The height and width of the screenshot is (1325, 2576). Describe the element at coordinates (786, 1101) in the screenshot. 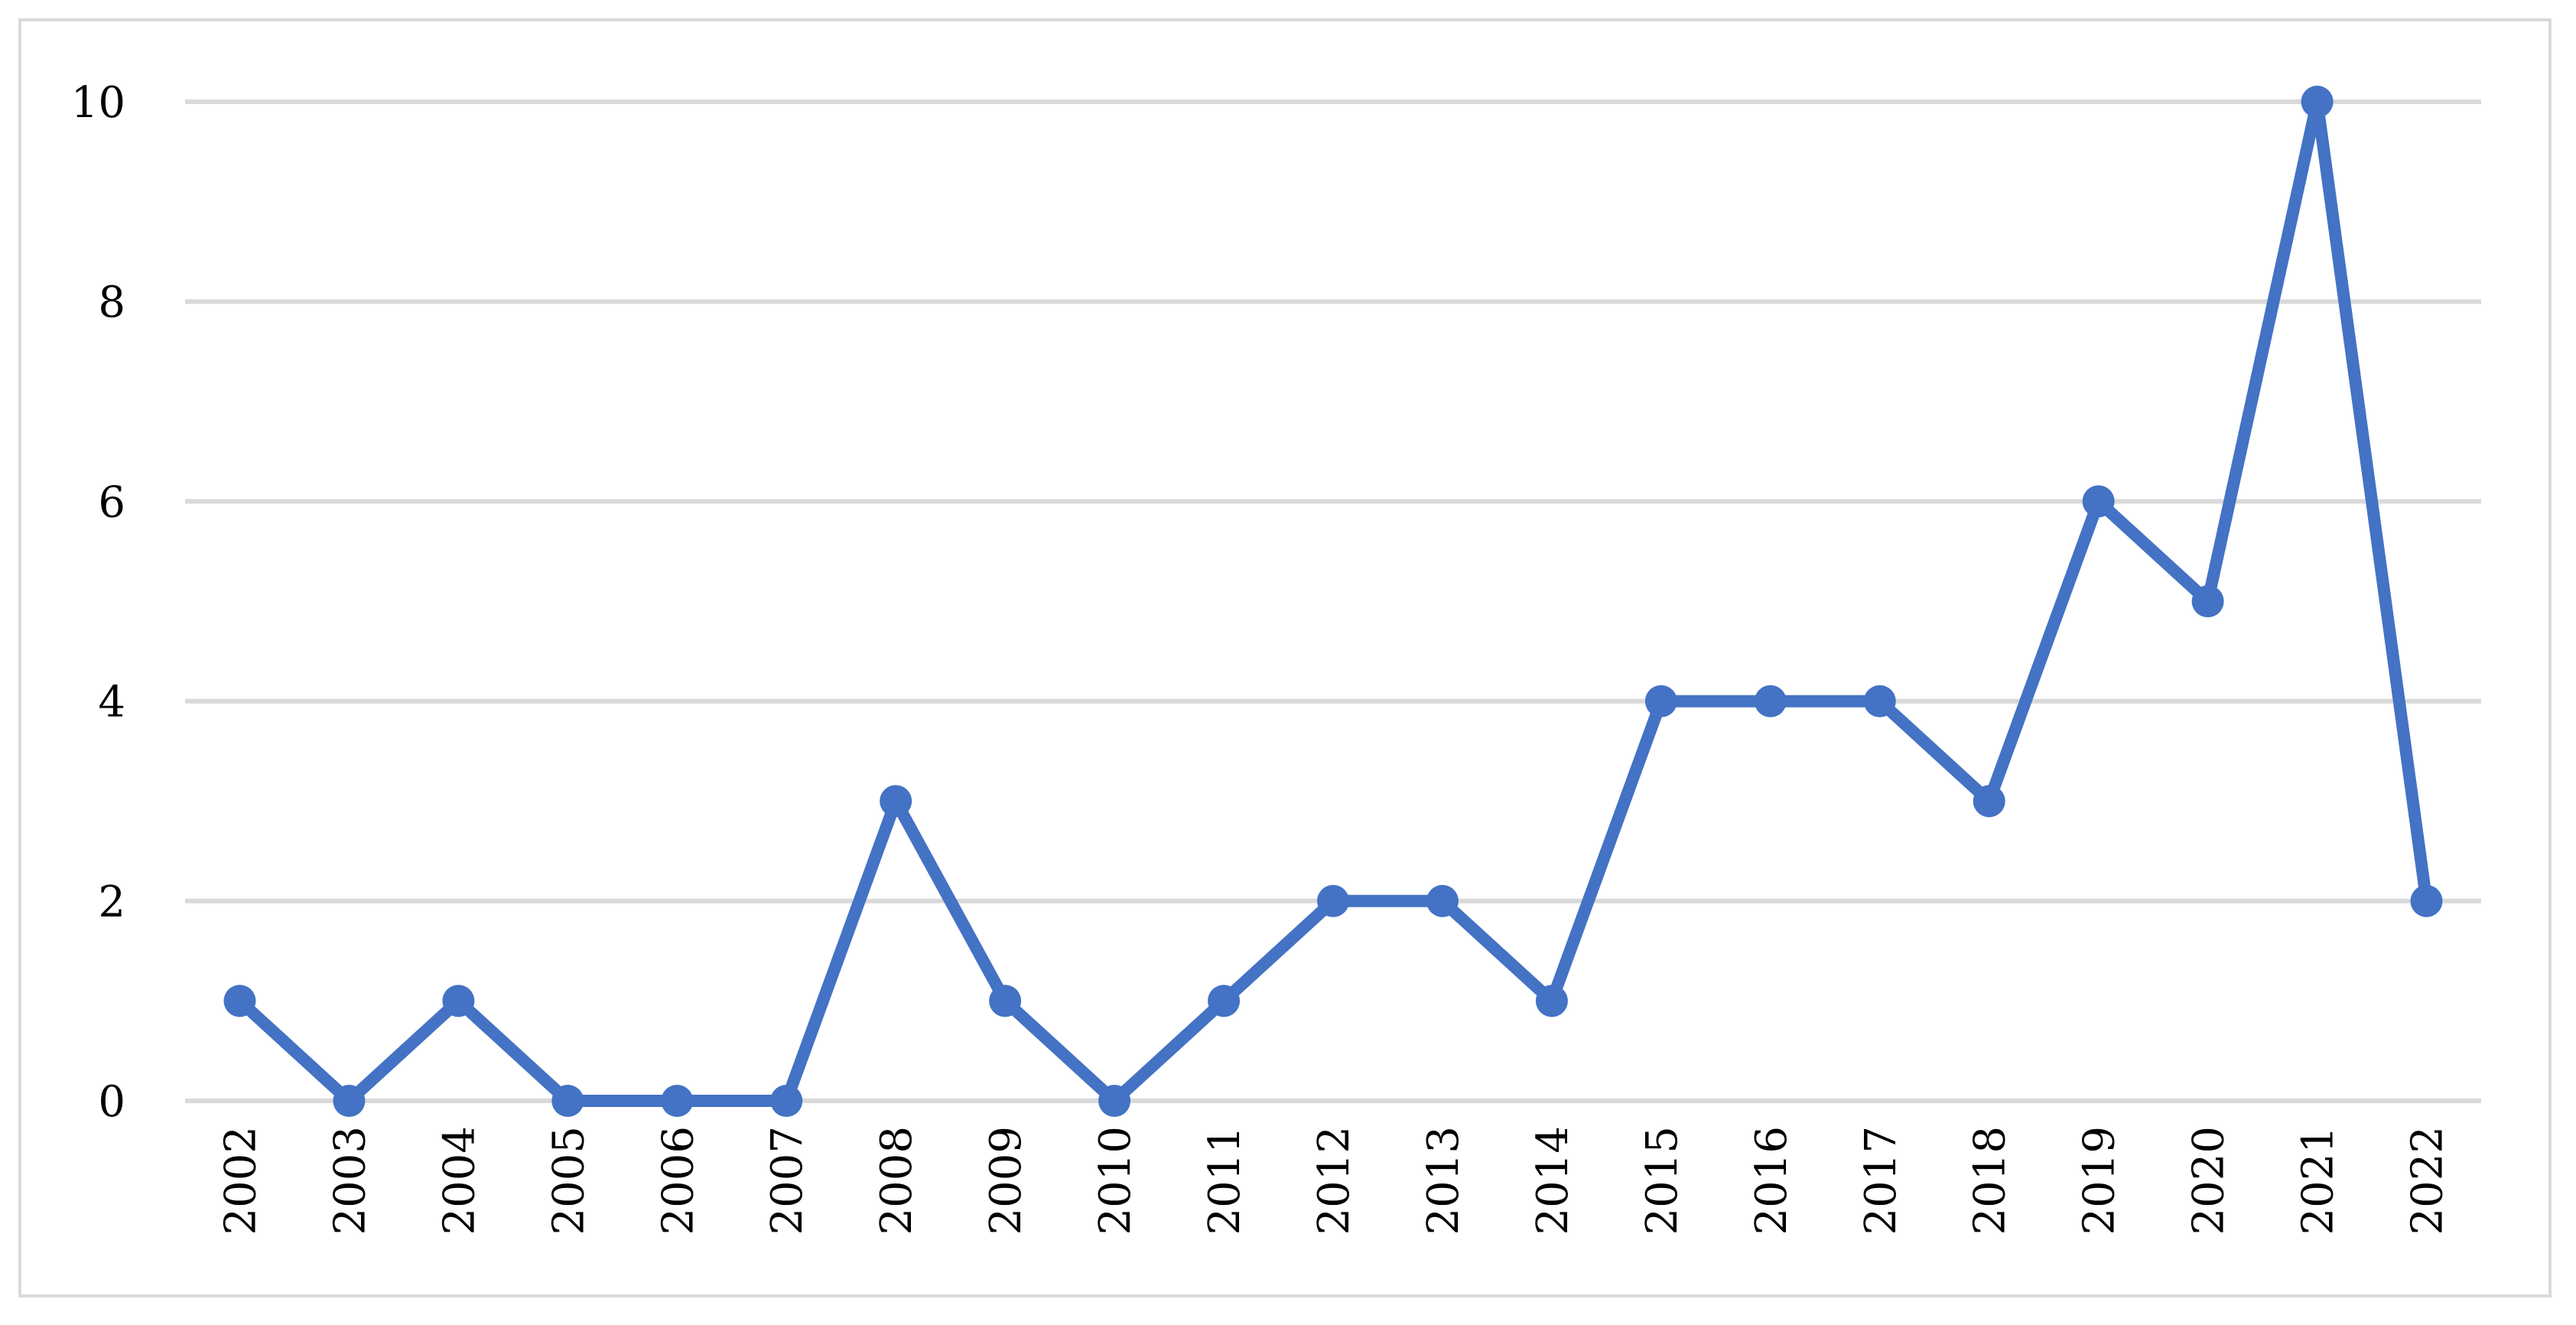

I see `data-point-2007` at that location.